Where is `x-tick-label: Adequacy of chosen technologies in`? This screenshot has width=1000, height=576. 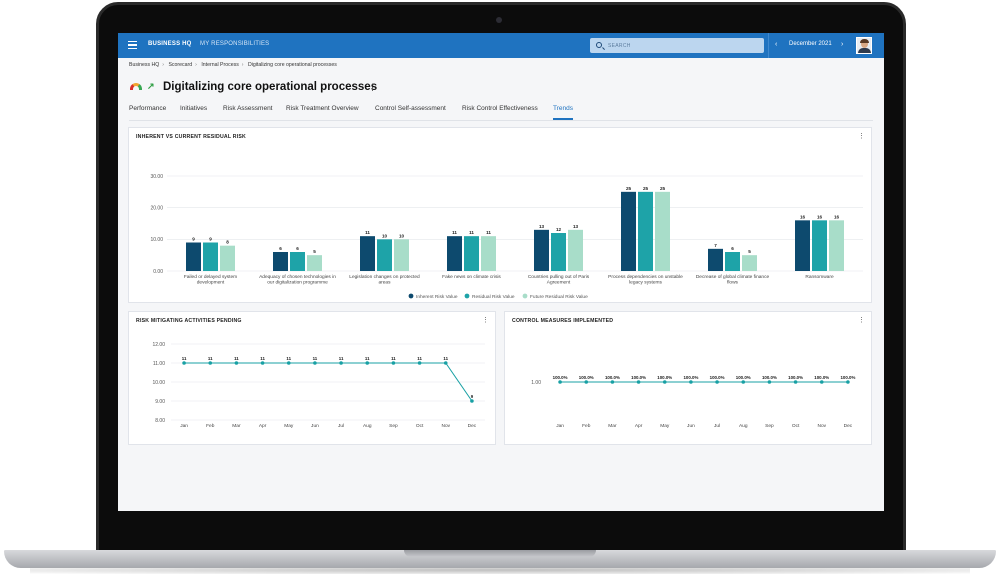 x-tick-label: Adequacy of chosen technologies in is located at coordinates (297, 277).